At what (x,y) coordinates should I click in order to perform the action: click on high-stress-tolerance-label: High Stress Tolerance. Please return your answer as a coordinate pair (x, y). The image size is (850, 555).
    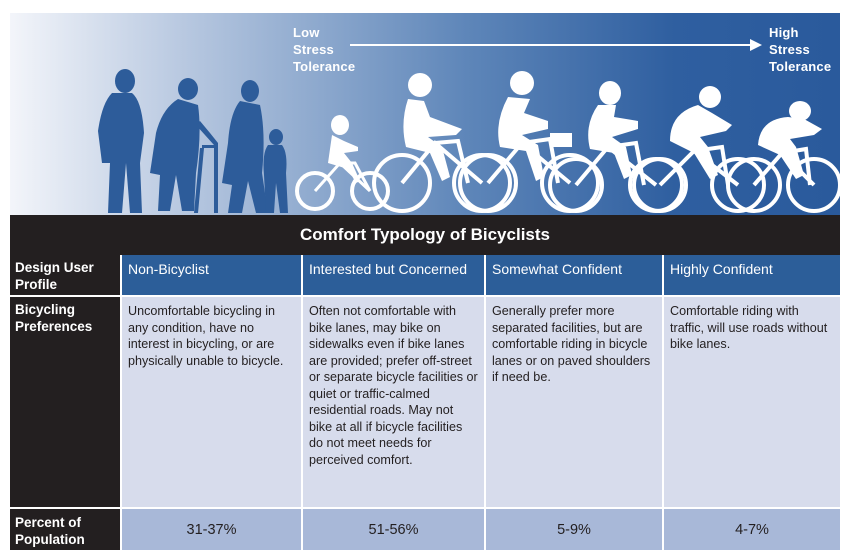
    Looking at the image, I should click on (800, 49).